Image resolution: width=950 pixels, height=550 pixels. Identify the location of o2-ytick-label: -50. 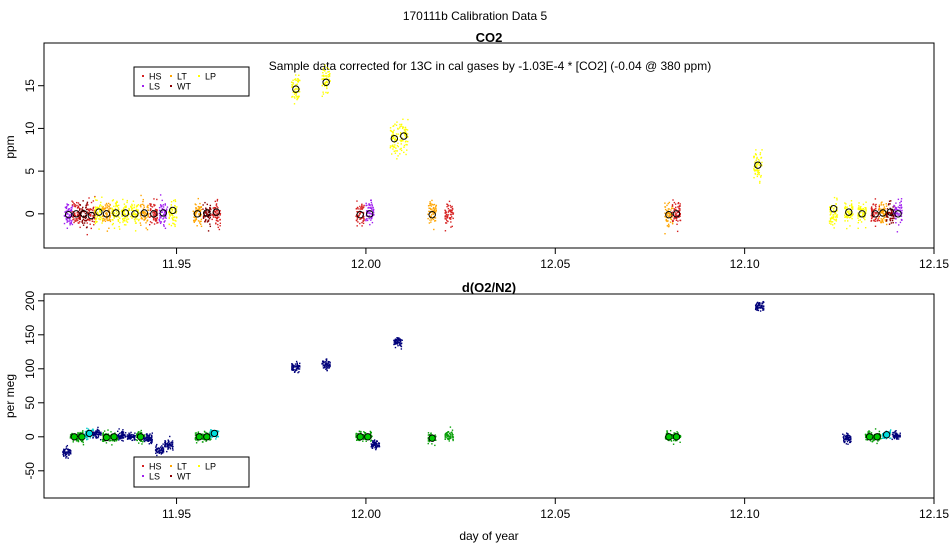
(30, 471).